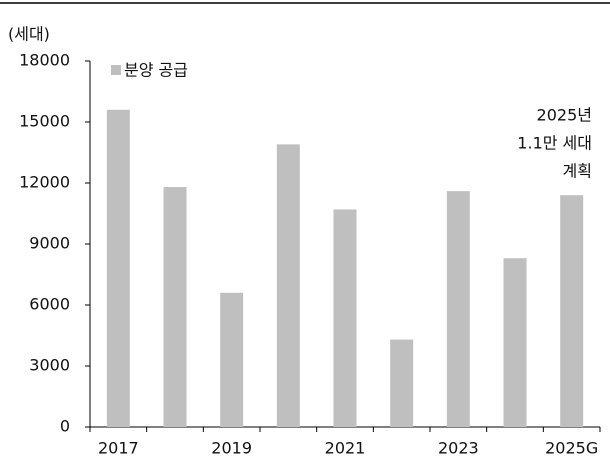  Describe the element at coordinates (44, 182) in the screenshot. I see `y-tick-label: 12000` at that location.